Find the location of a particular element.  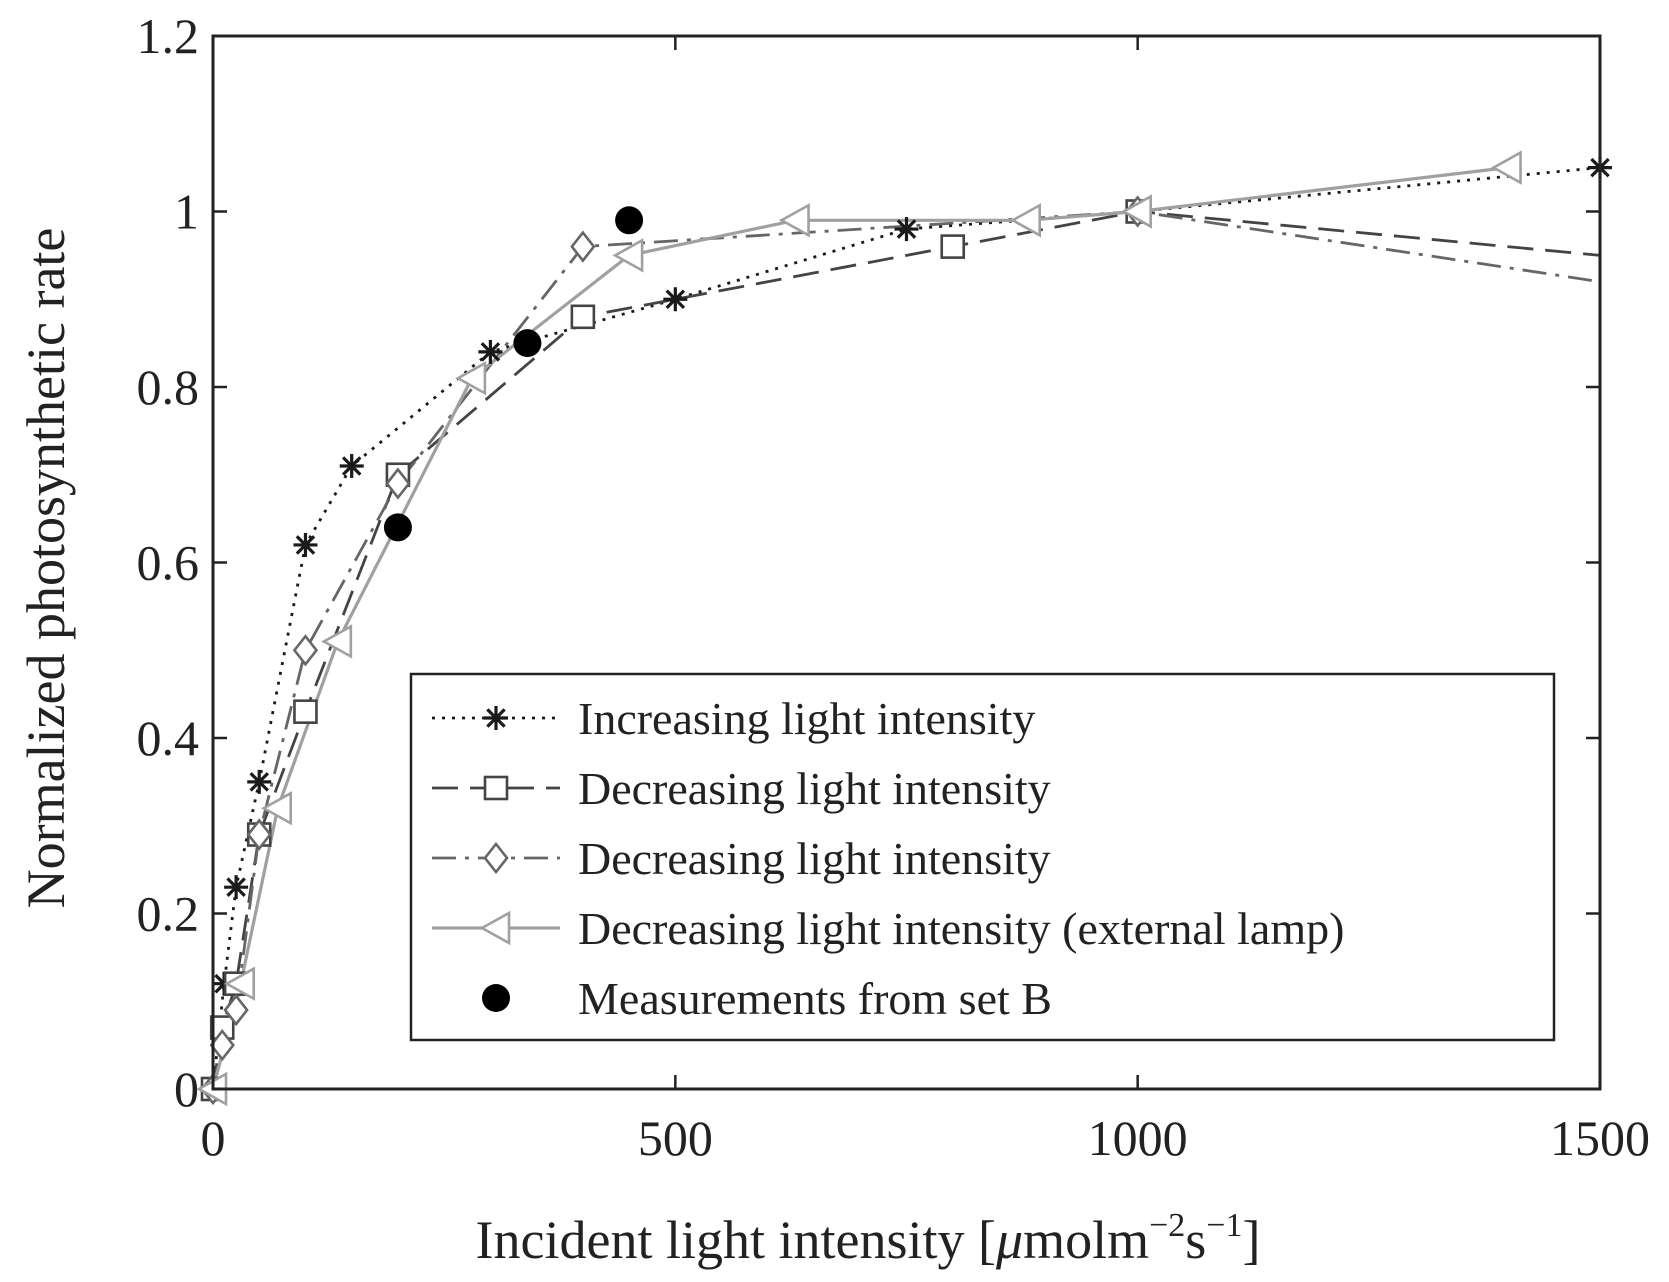

y-tick-label: 0 is located at coordinates (186, 1089).